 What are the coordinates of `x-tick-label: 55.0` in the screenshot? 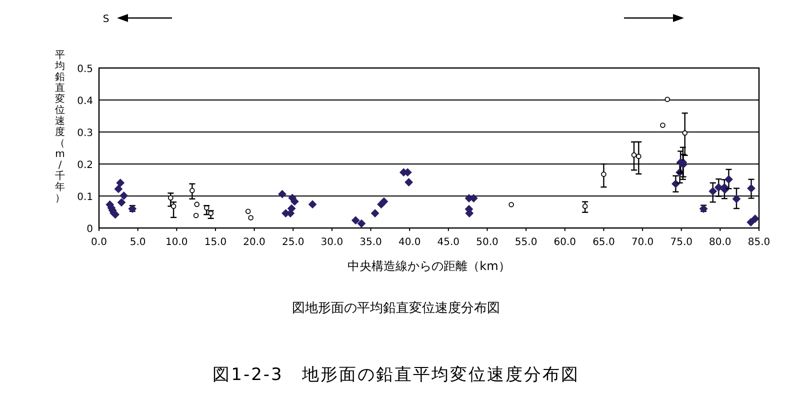 It's located at (526, 242).